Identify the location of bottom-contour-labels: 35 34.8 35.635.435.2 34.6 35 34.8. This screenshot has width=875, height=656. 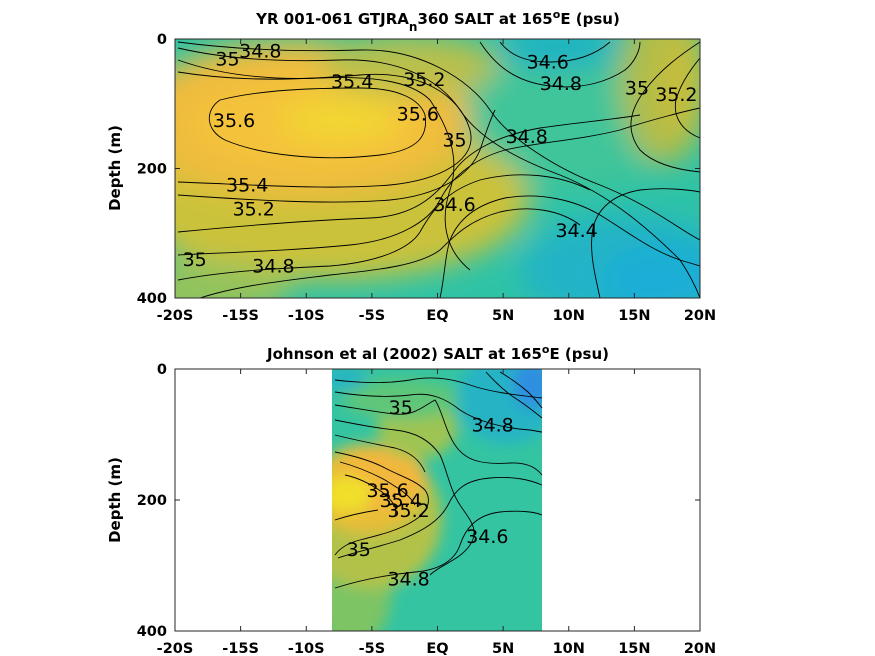
(430, 494).